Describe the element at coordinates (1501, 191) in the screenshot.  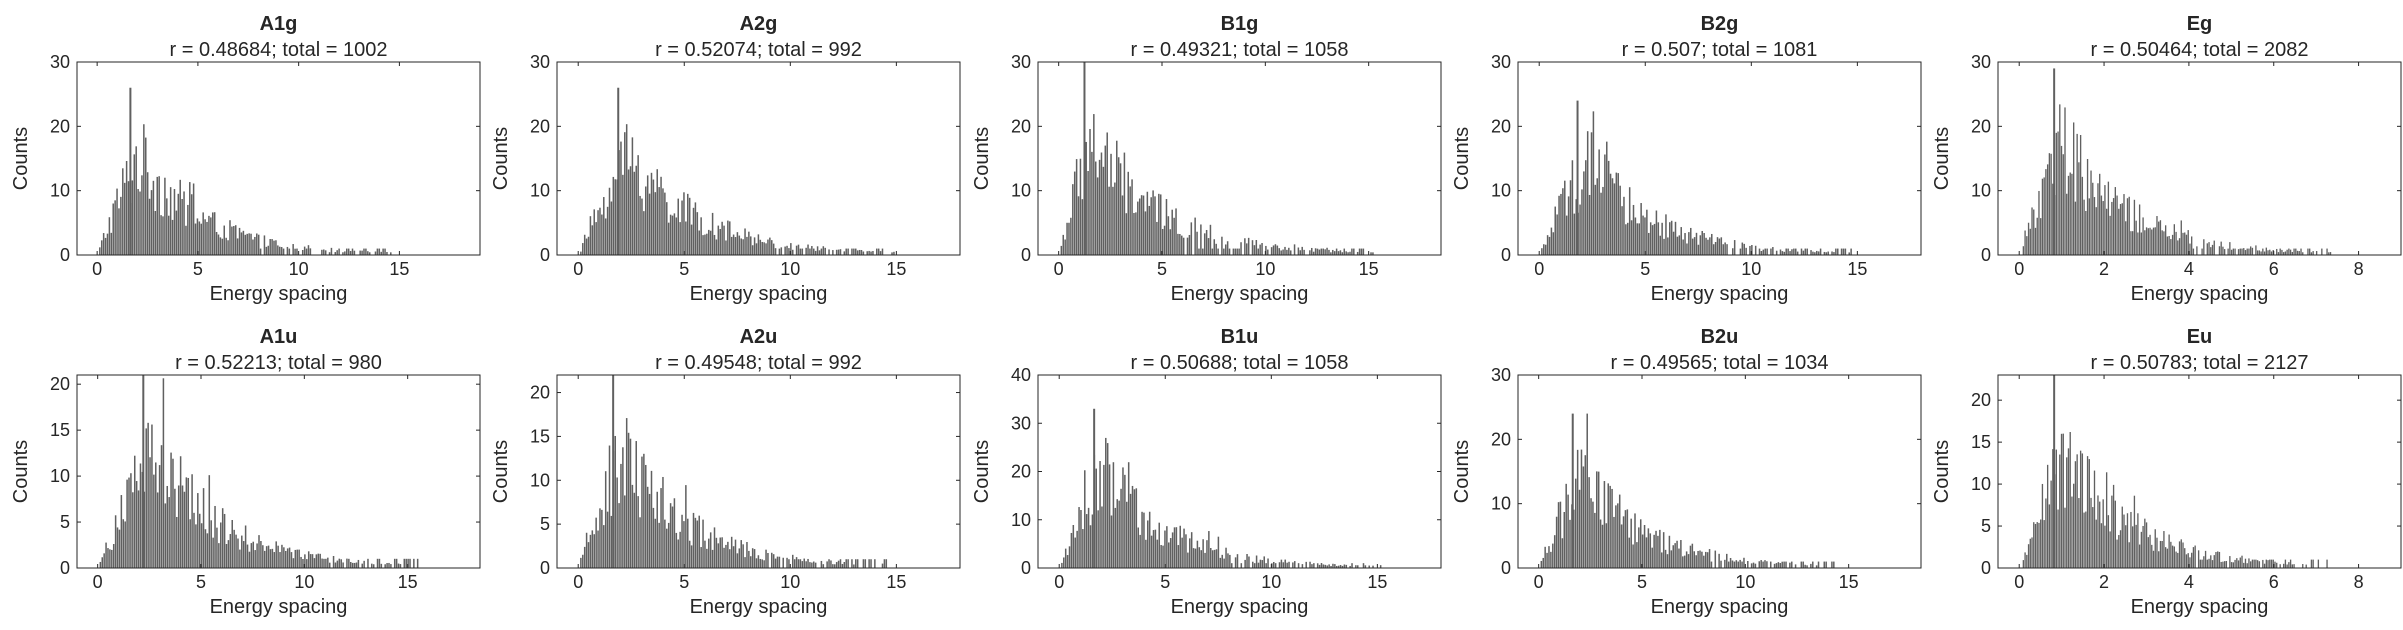
I see `y-tick-label: 10` at that location.